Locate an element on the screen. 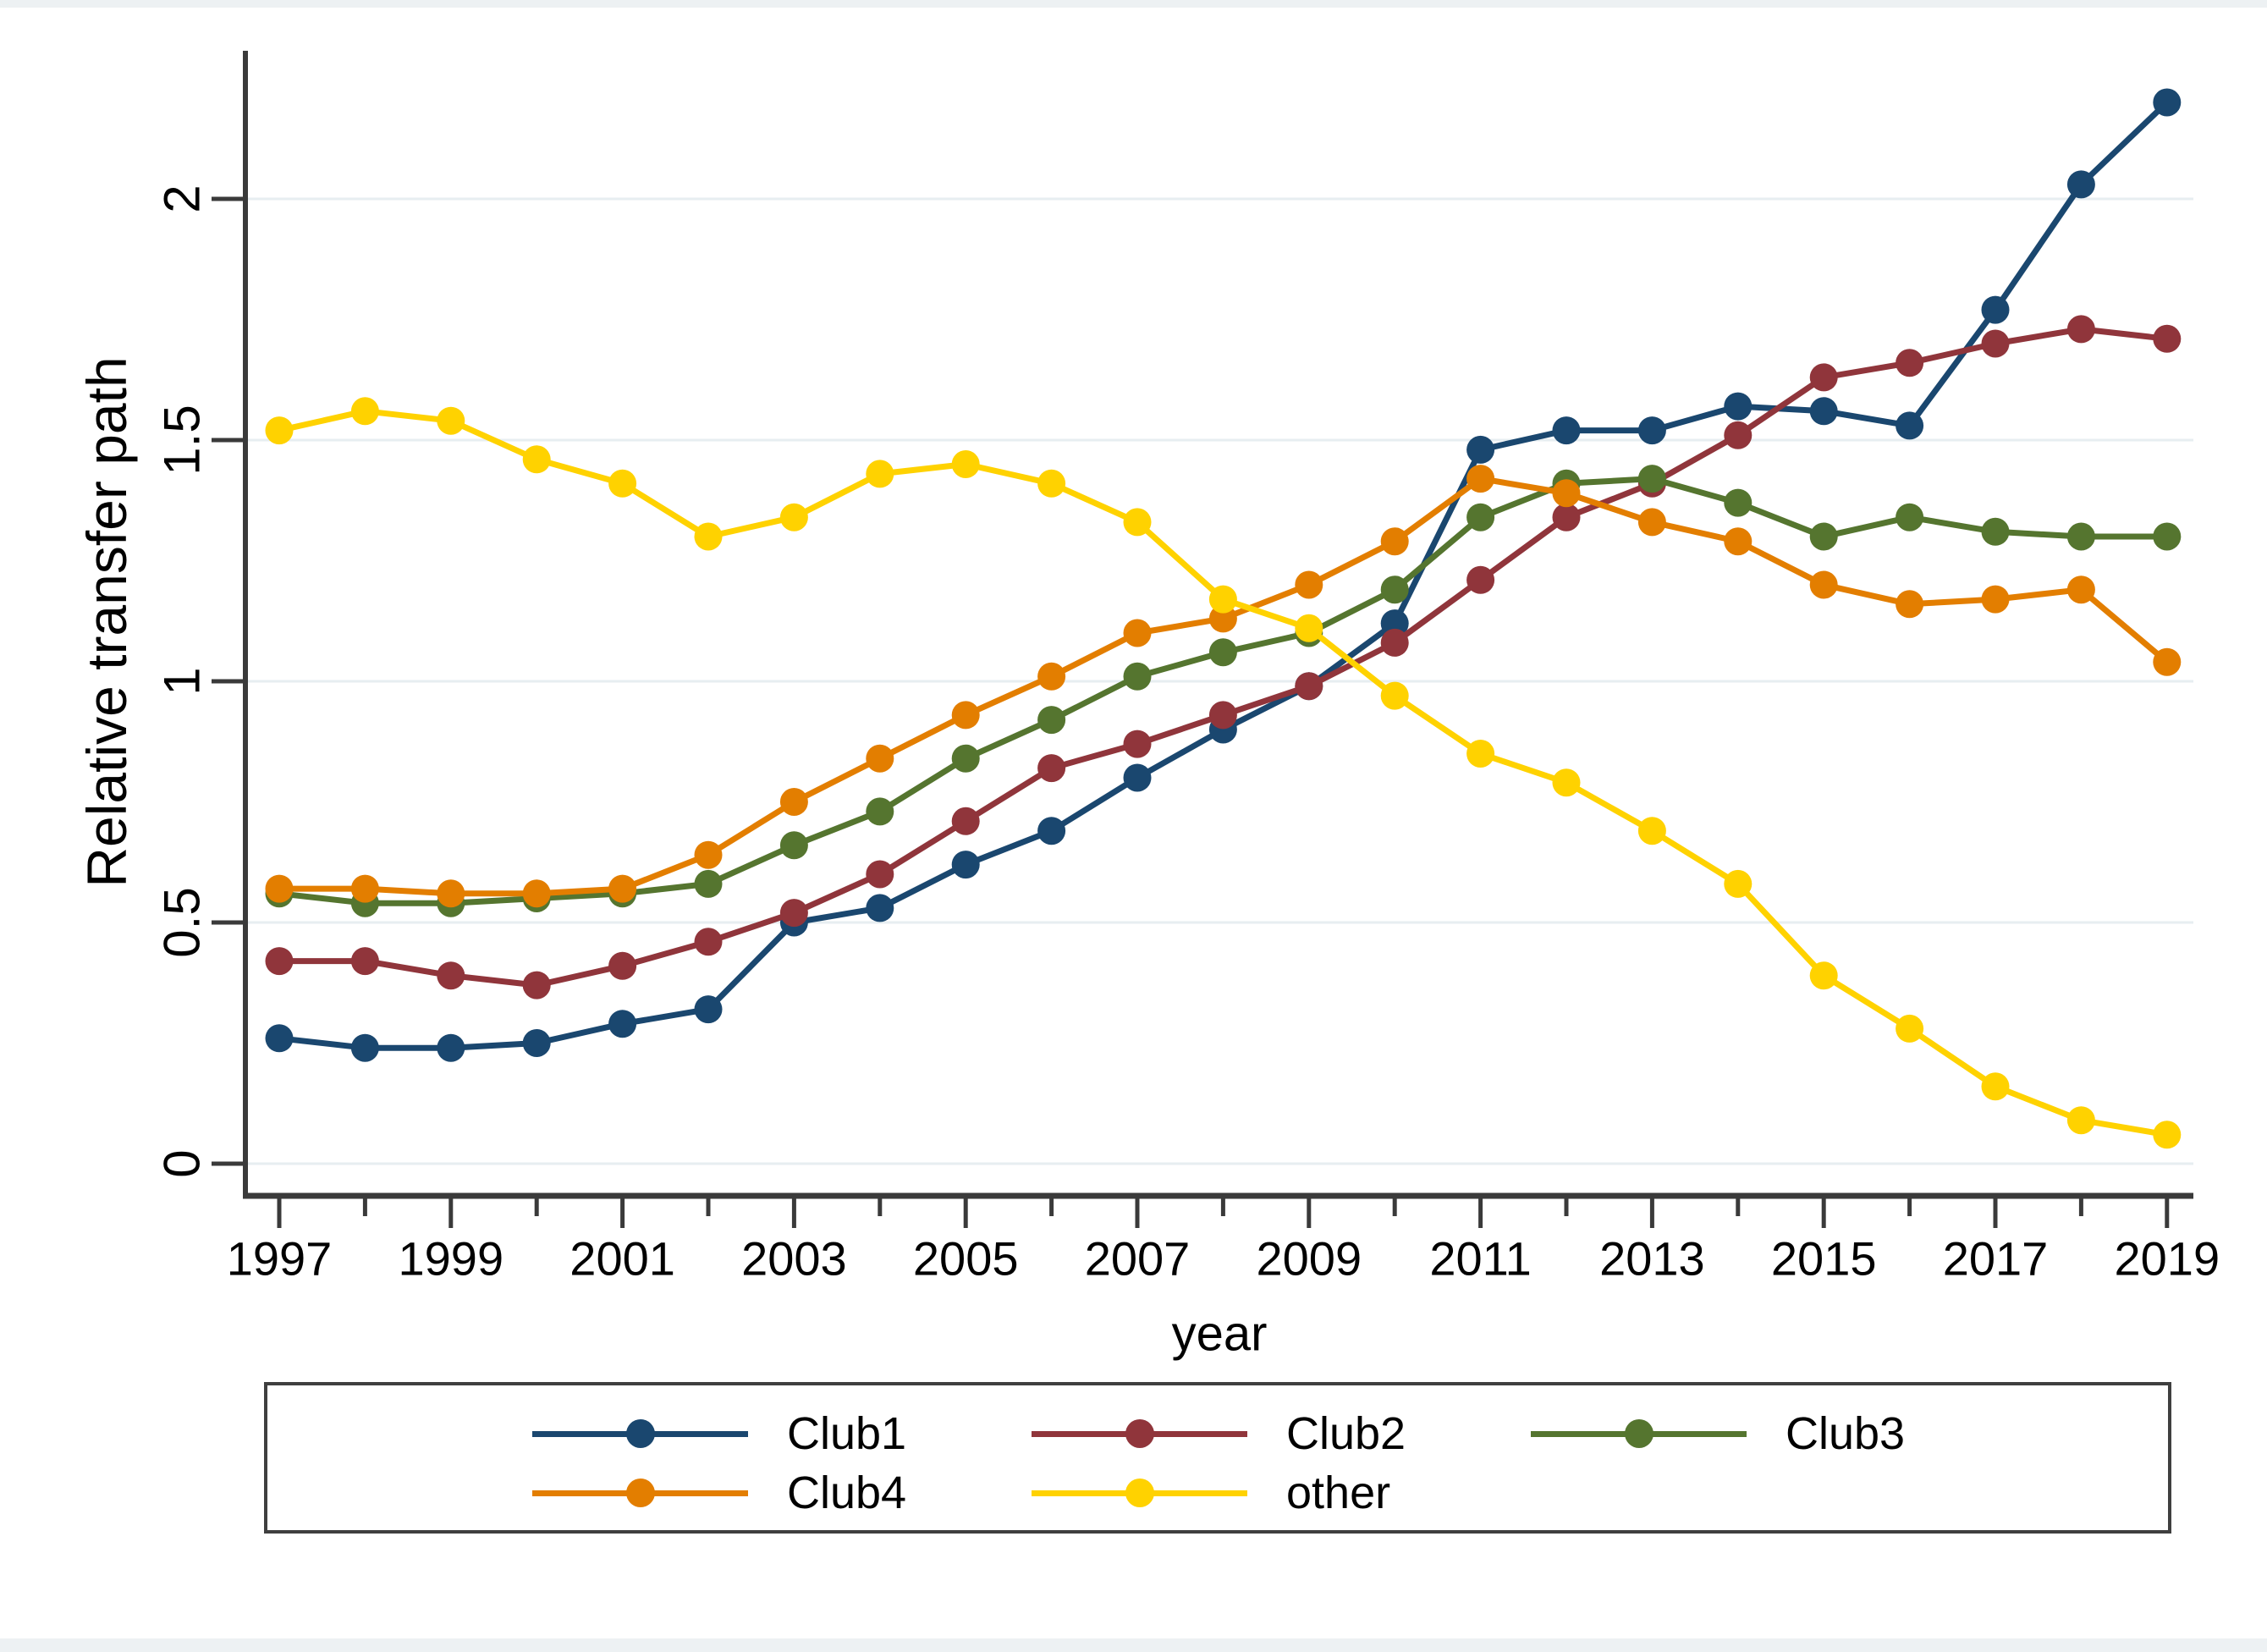  x-tick-label: 2011 is located at coordinates (1480, 1258).